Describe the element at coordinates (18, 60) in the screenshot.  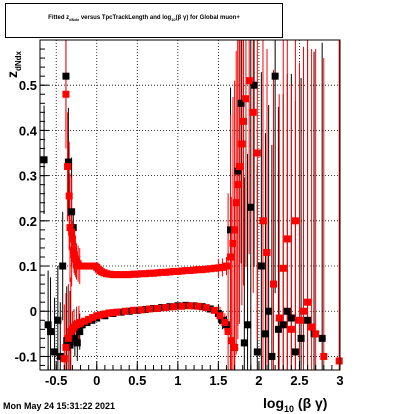
I see `y-axis-title-sub: dNdx` at that location.